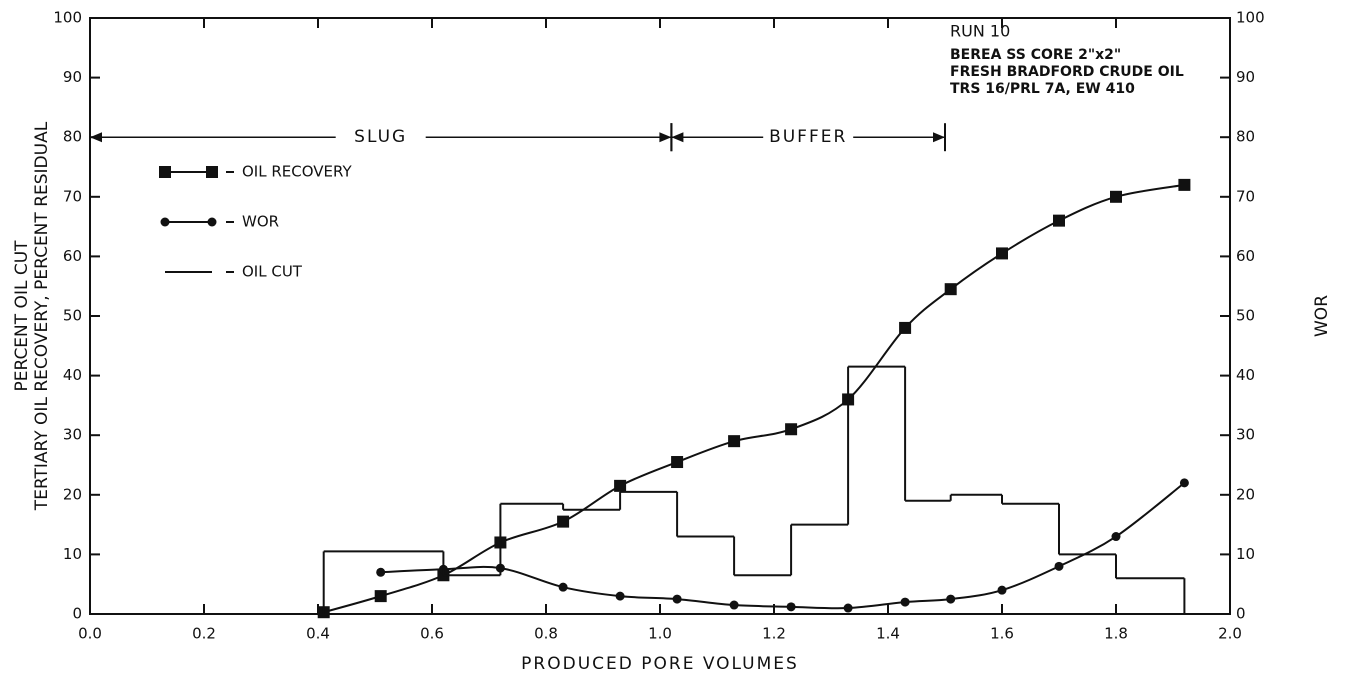  What do you see at coordinates (1245, 494) in the screenshot?
I see `y2-tick-label: 20` at bounding box center [1245, 494].